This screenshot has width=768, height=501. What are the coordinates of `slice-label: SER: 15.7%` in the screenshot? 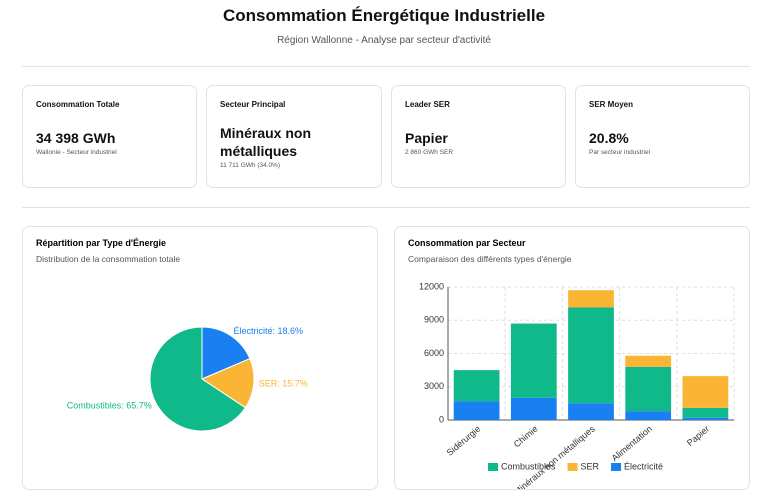 It's located at (283, 384).